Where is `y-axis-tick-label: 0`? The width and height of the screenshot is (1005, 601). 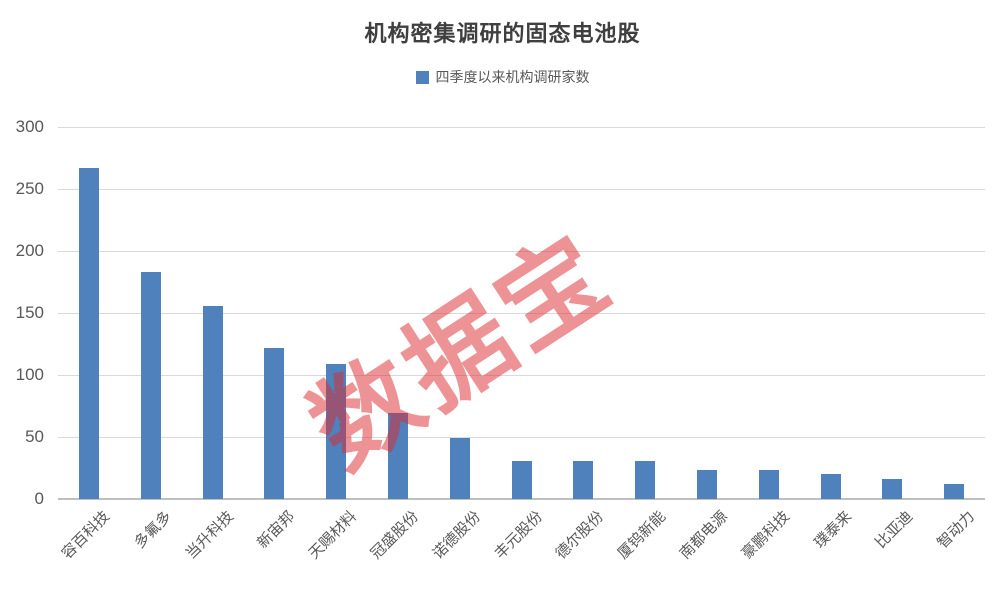 y-axis-tick-label: 0 is located at coordinates (39, 498).